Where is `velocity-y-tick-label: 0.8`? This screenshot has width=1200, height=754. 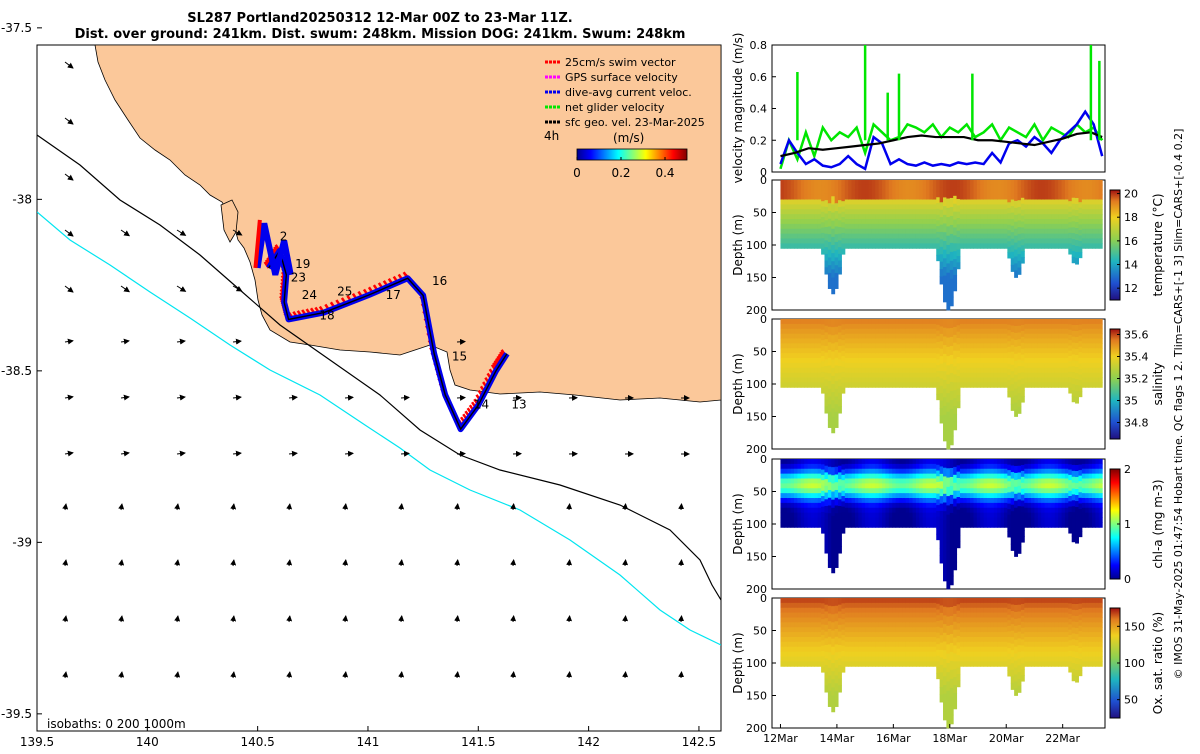 velocity-y-tick-label: 0.8 is located at coordinates (759, 45).